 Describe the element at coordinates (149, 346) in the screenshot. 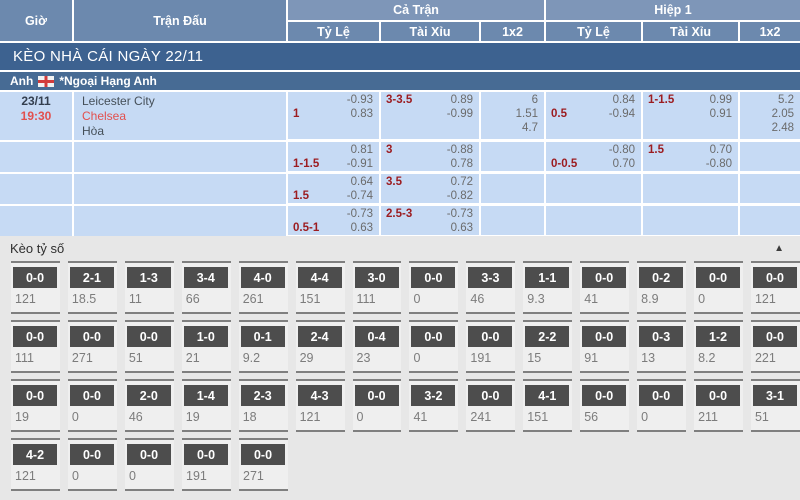

I see `score-odds-cell: 0-0 51` at that location.